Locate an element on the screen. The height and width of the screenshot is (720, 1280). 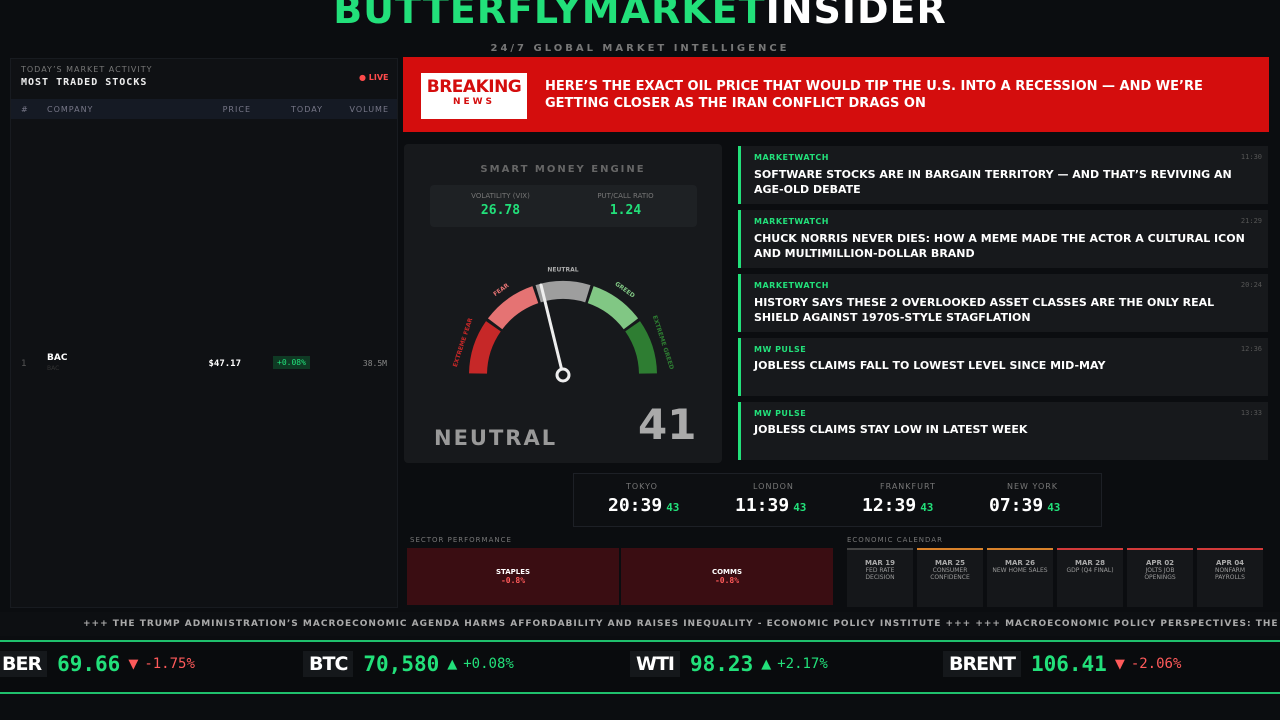
event-date: MAR 25 is located at coordinates (950, 563).